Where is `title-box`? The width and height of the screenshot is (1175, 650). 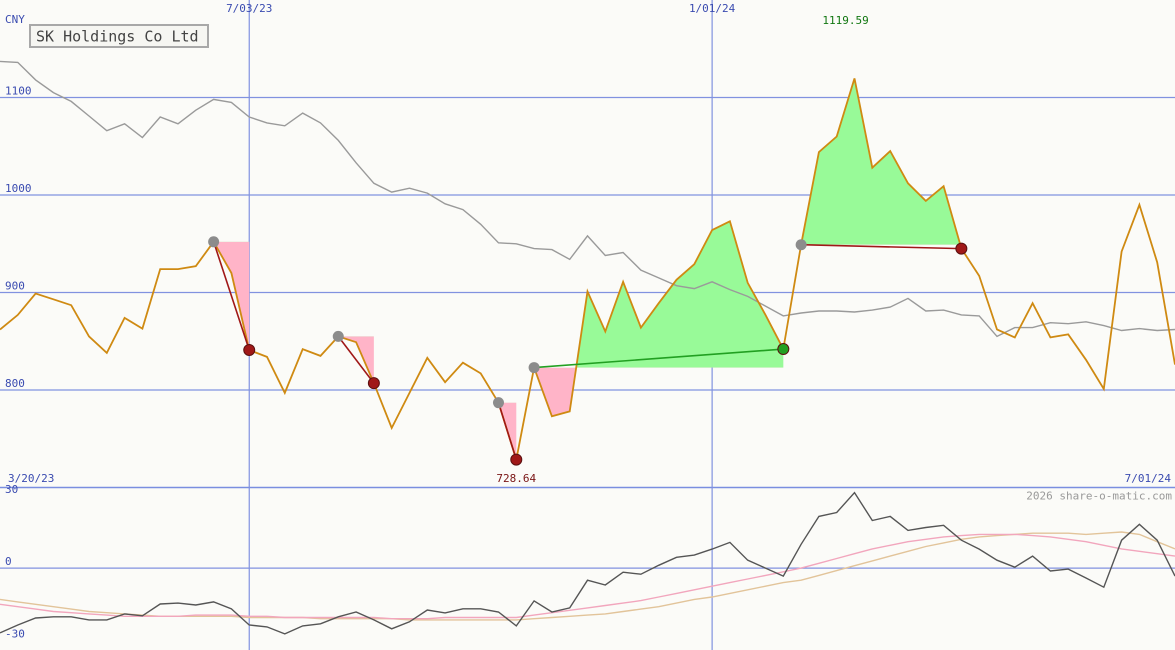 title-box is located at coordinates (119, 36).